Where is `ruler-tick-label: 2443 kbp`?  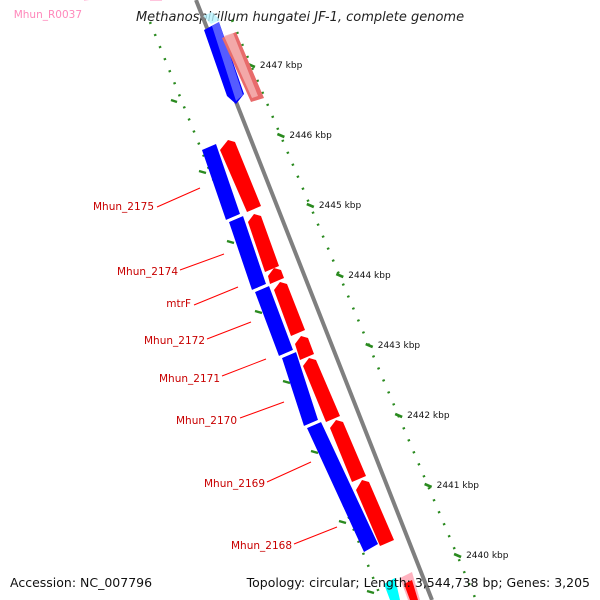 ruler-tick-label: 2443 kbp is located at coordinates (399, 346).